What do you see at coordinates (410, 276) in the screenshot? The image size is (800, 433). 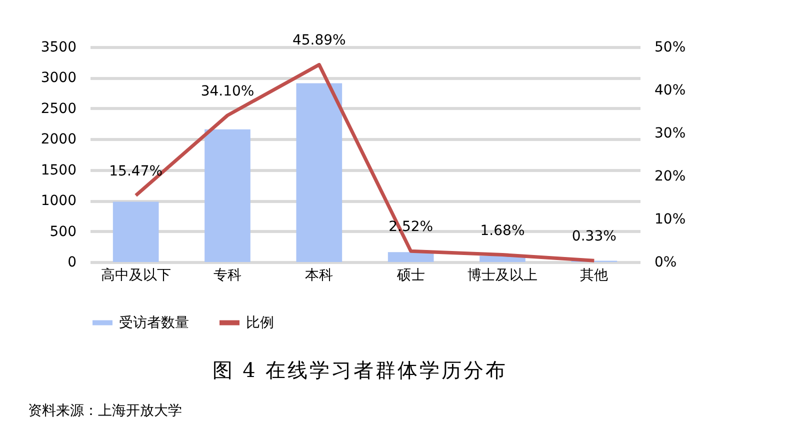 I see `x-tick-label: 硕士` at bounding box center [410, 276].